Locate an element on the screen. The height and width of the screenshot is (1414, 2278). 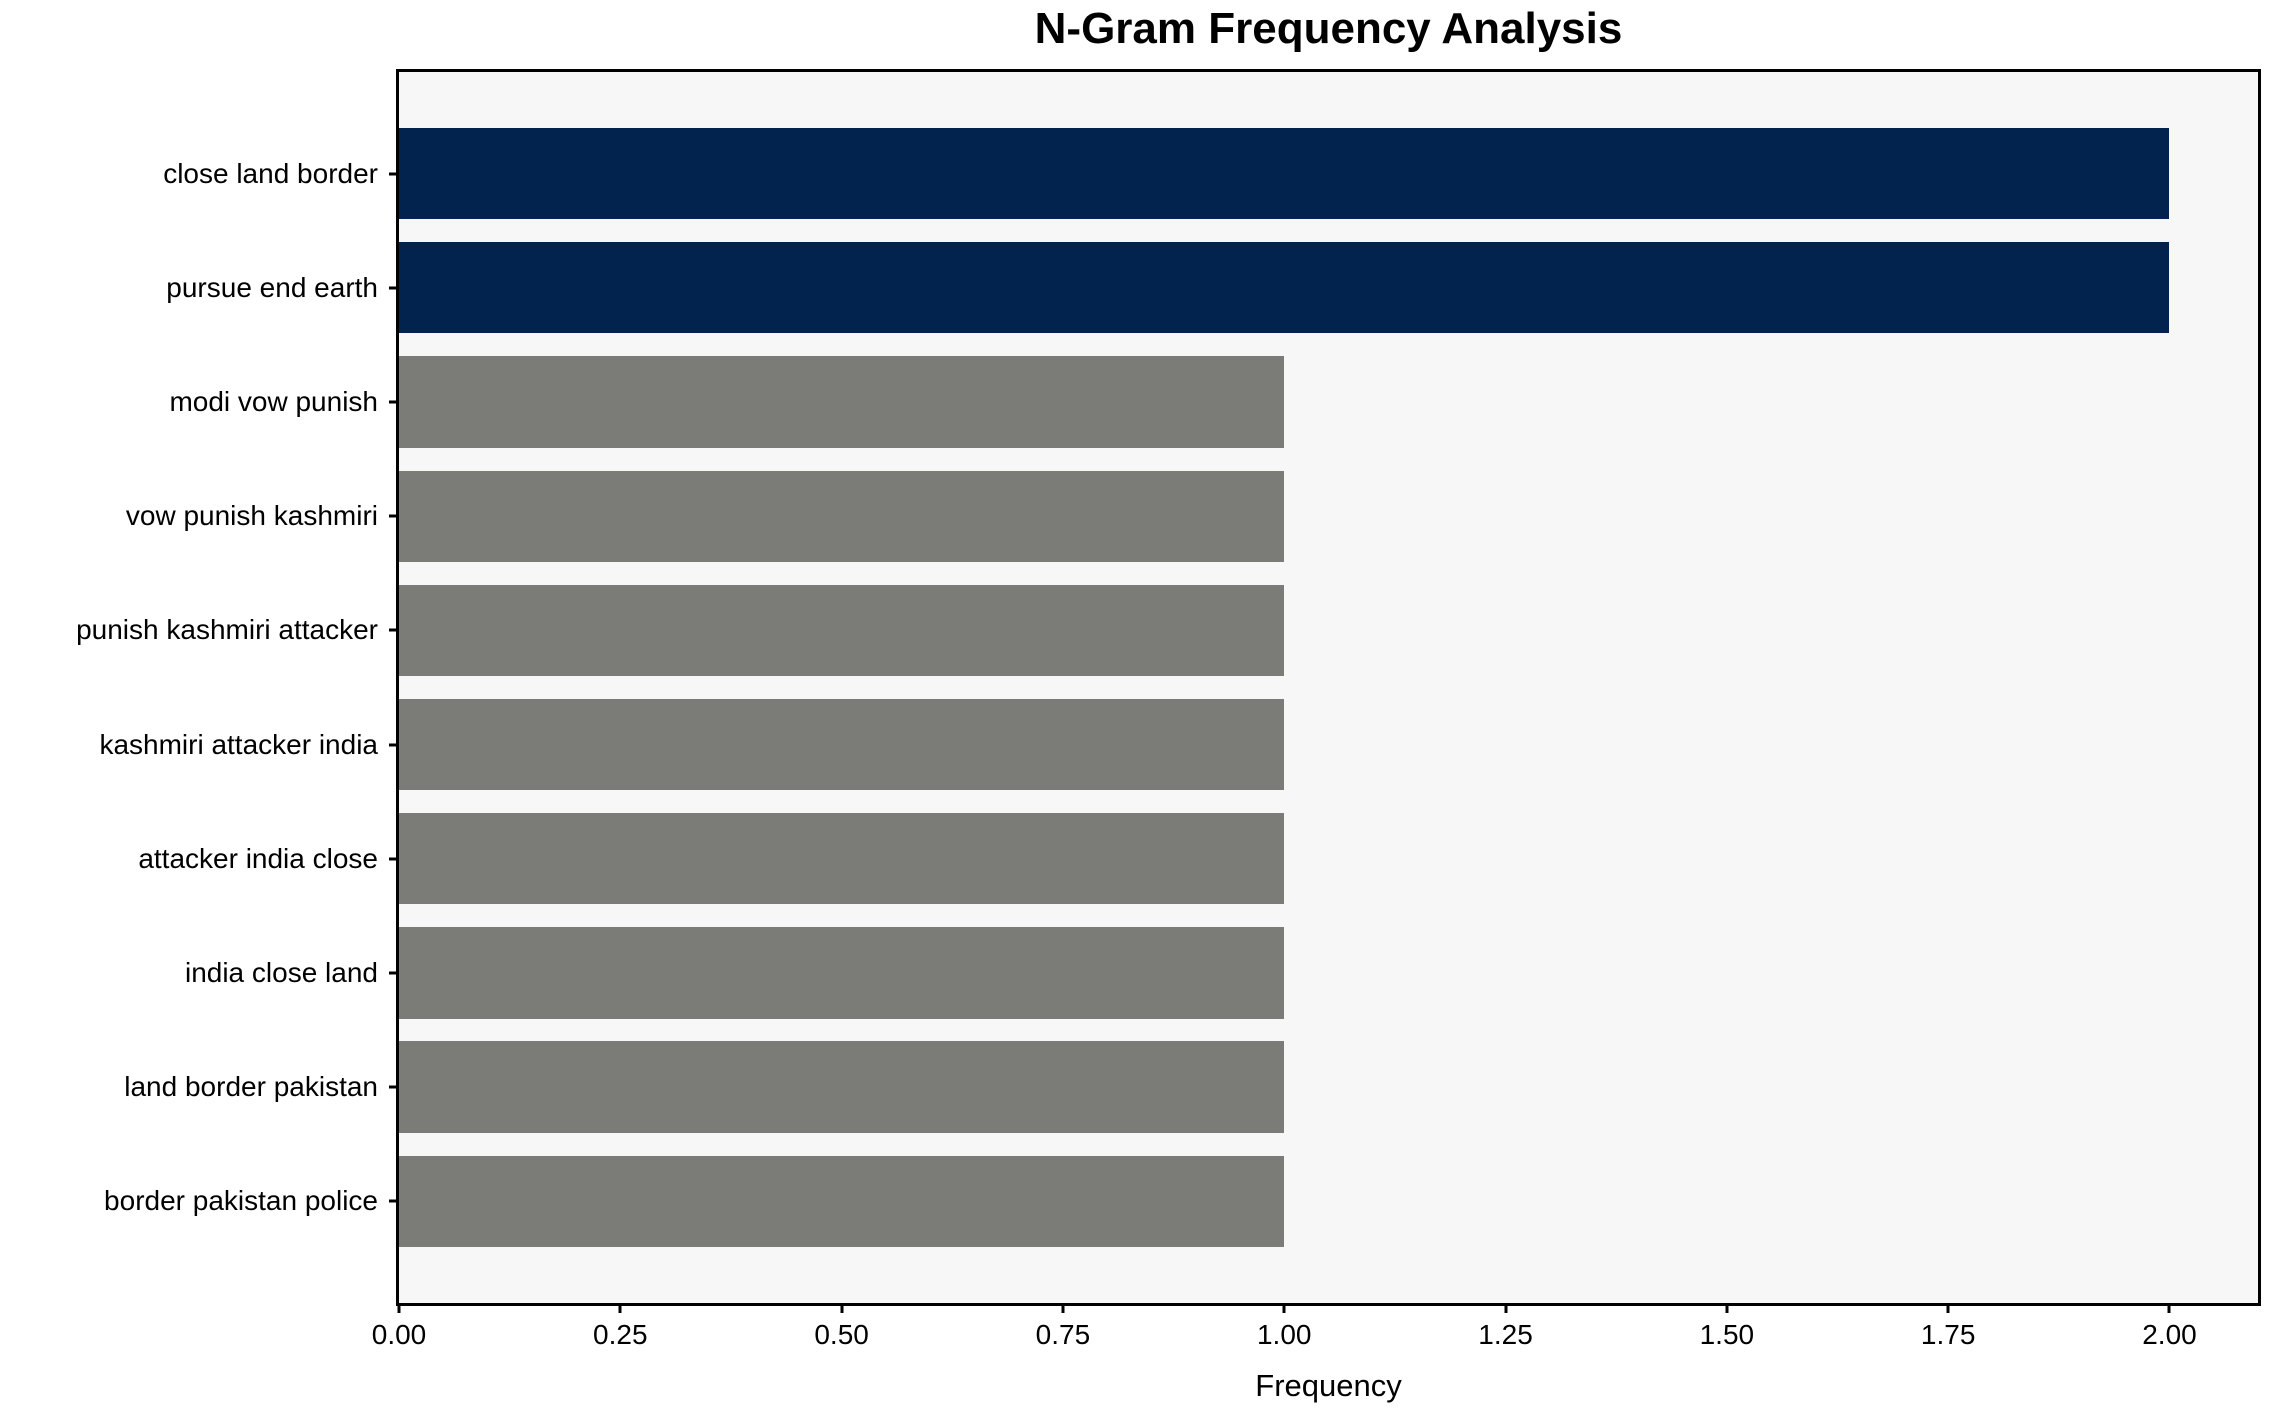
x-tick-label: 0.75 is located at coordinates (1063, 1334).